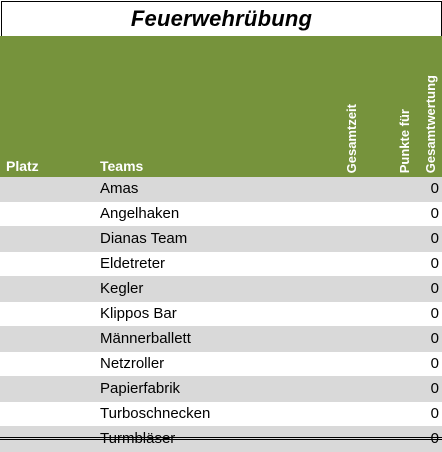  I want to click on team-name-cell: Dianas Team, so click(144, 238).